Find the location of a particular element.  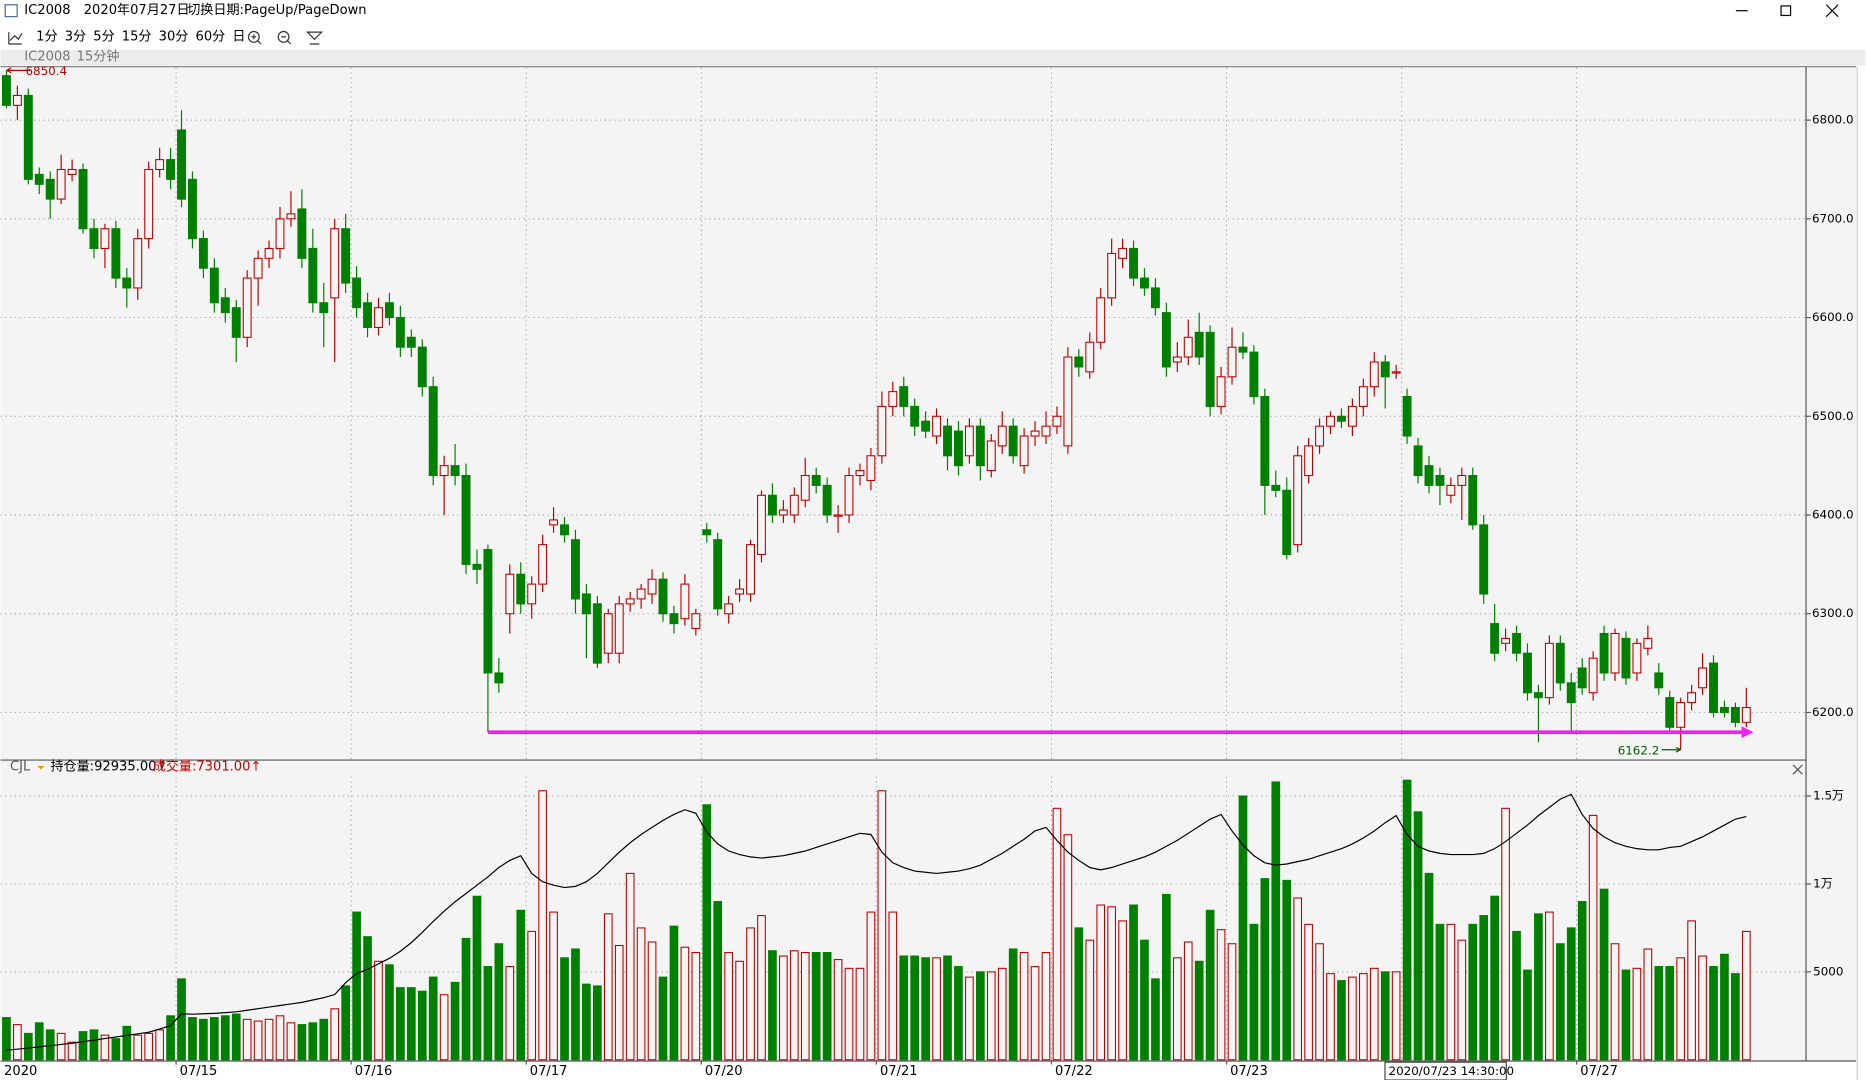

period-button: 15分 is located at coordinates (137, 36).